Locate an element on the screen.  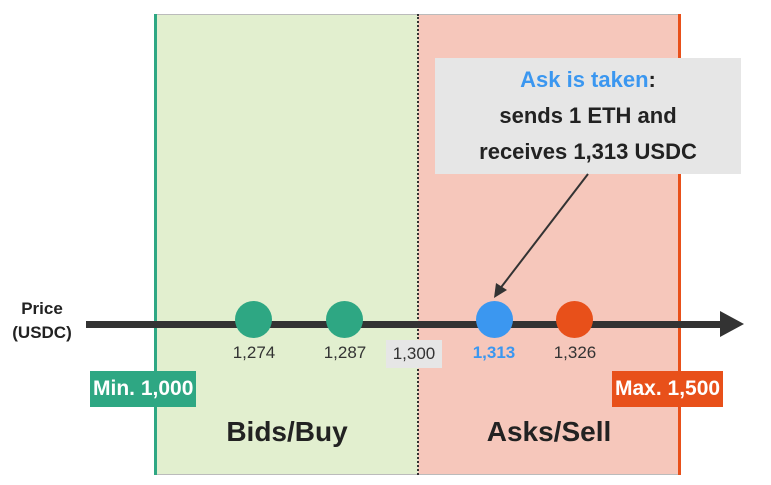
axis-label: Price (USDC) is located at coordinates (42, 321).